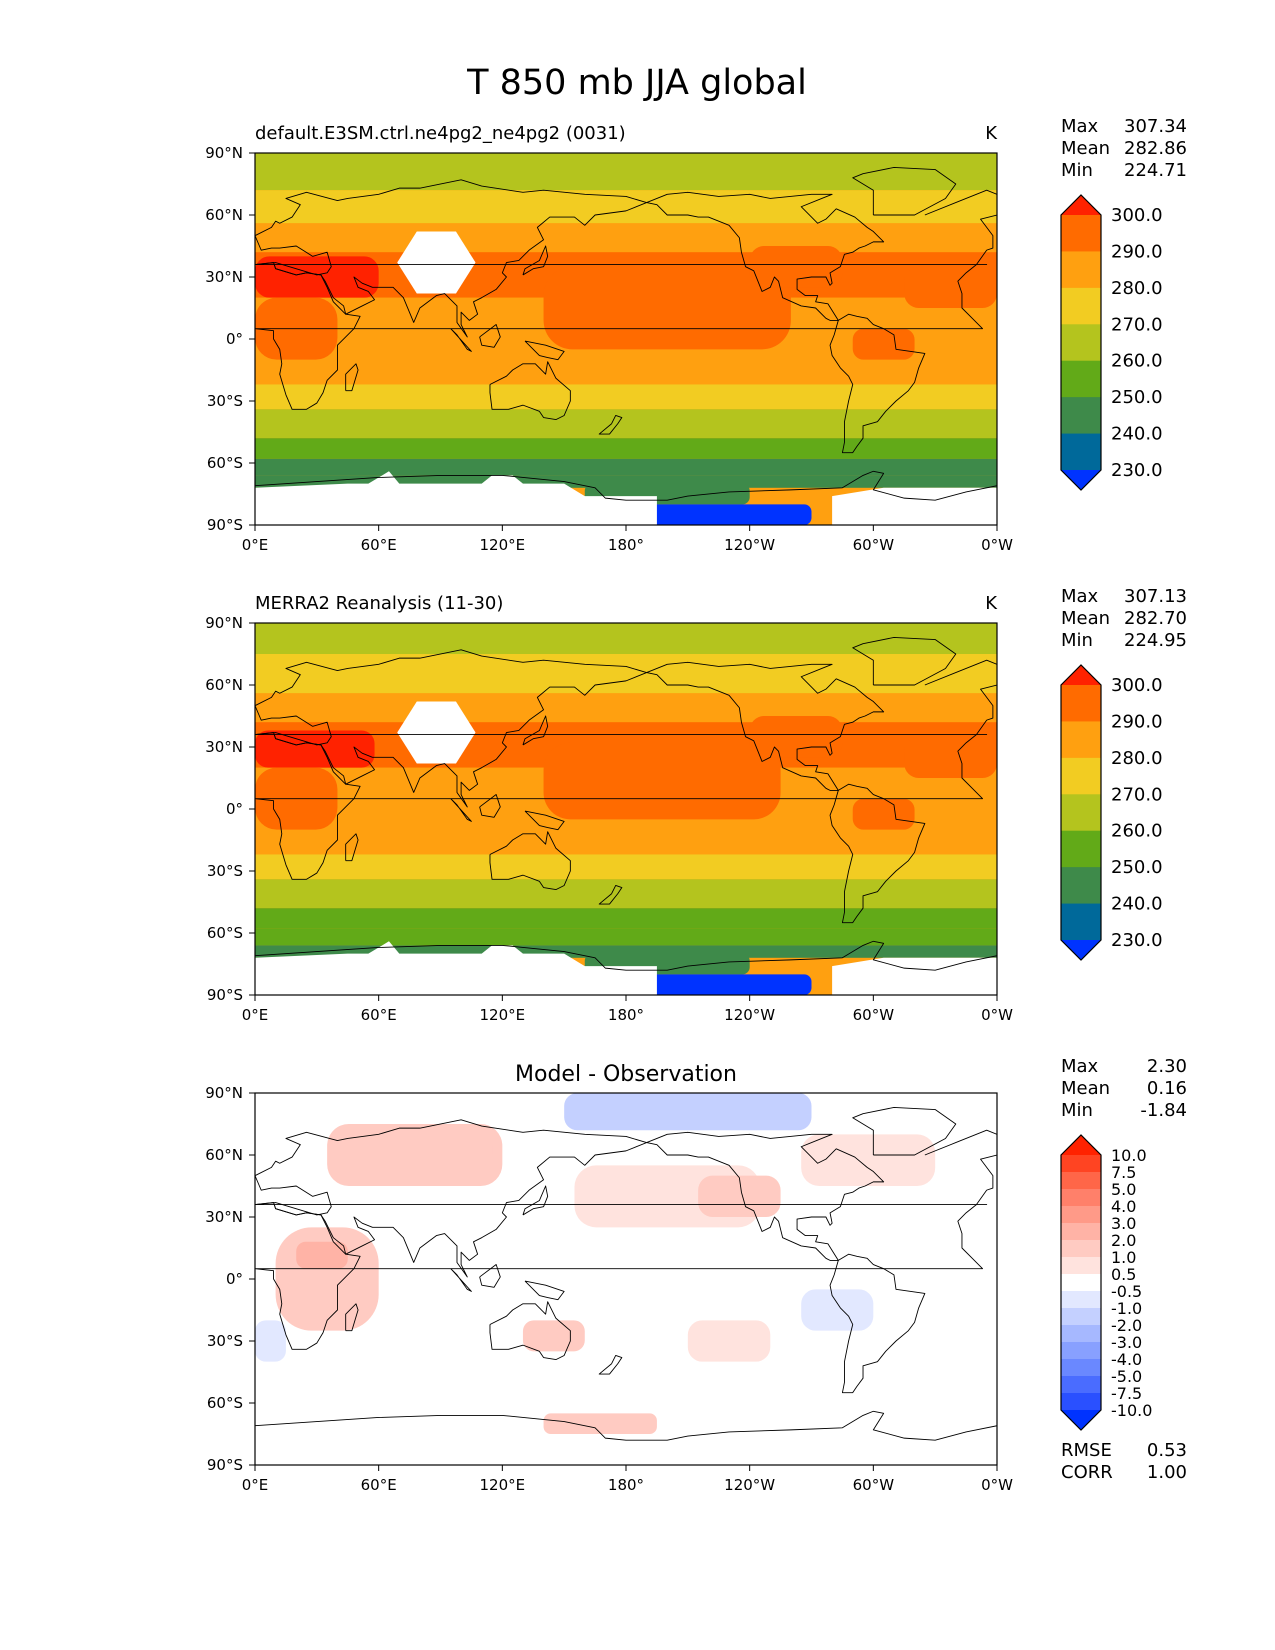  Describe the element at coordinates (1126, 1376) in the screenshot. I see `colorbar-label: -5.0` at that location.